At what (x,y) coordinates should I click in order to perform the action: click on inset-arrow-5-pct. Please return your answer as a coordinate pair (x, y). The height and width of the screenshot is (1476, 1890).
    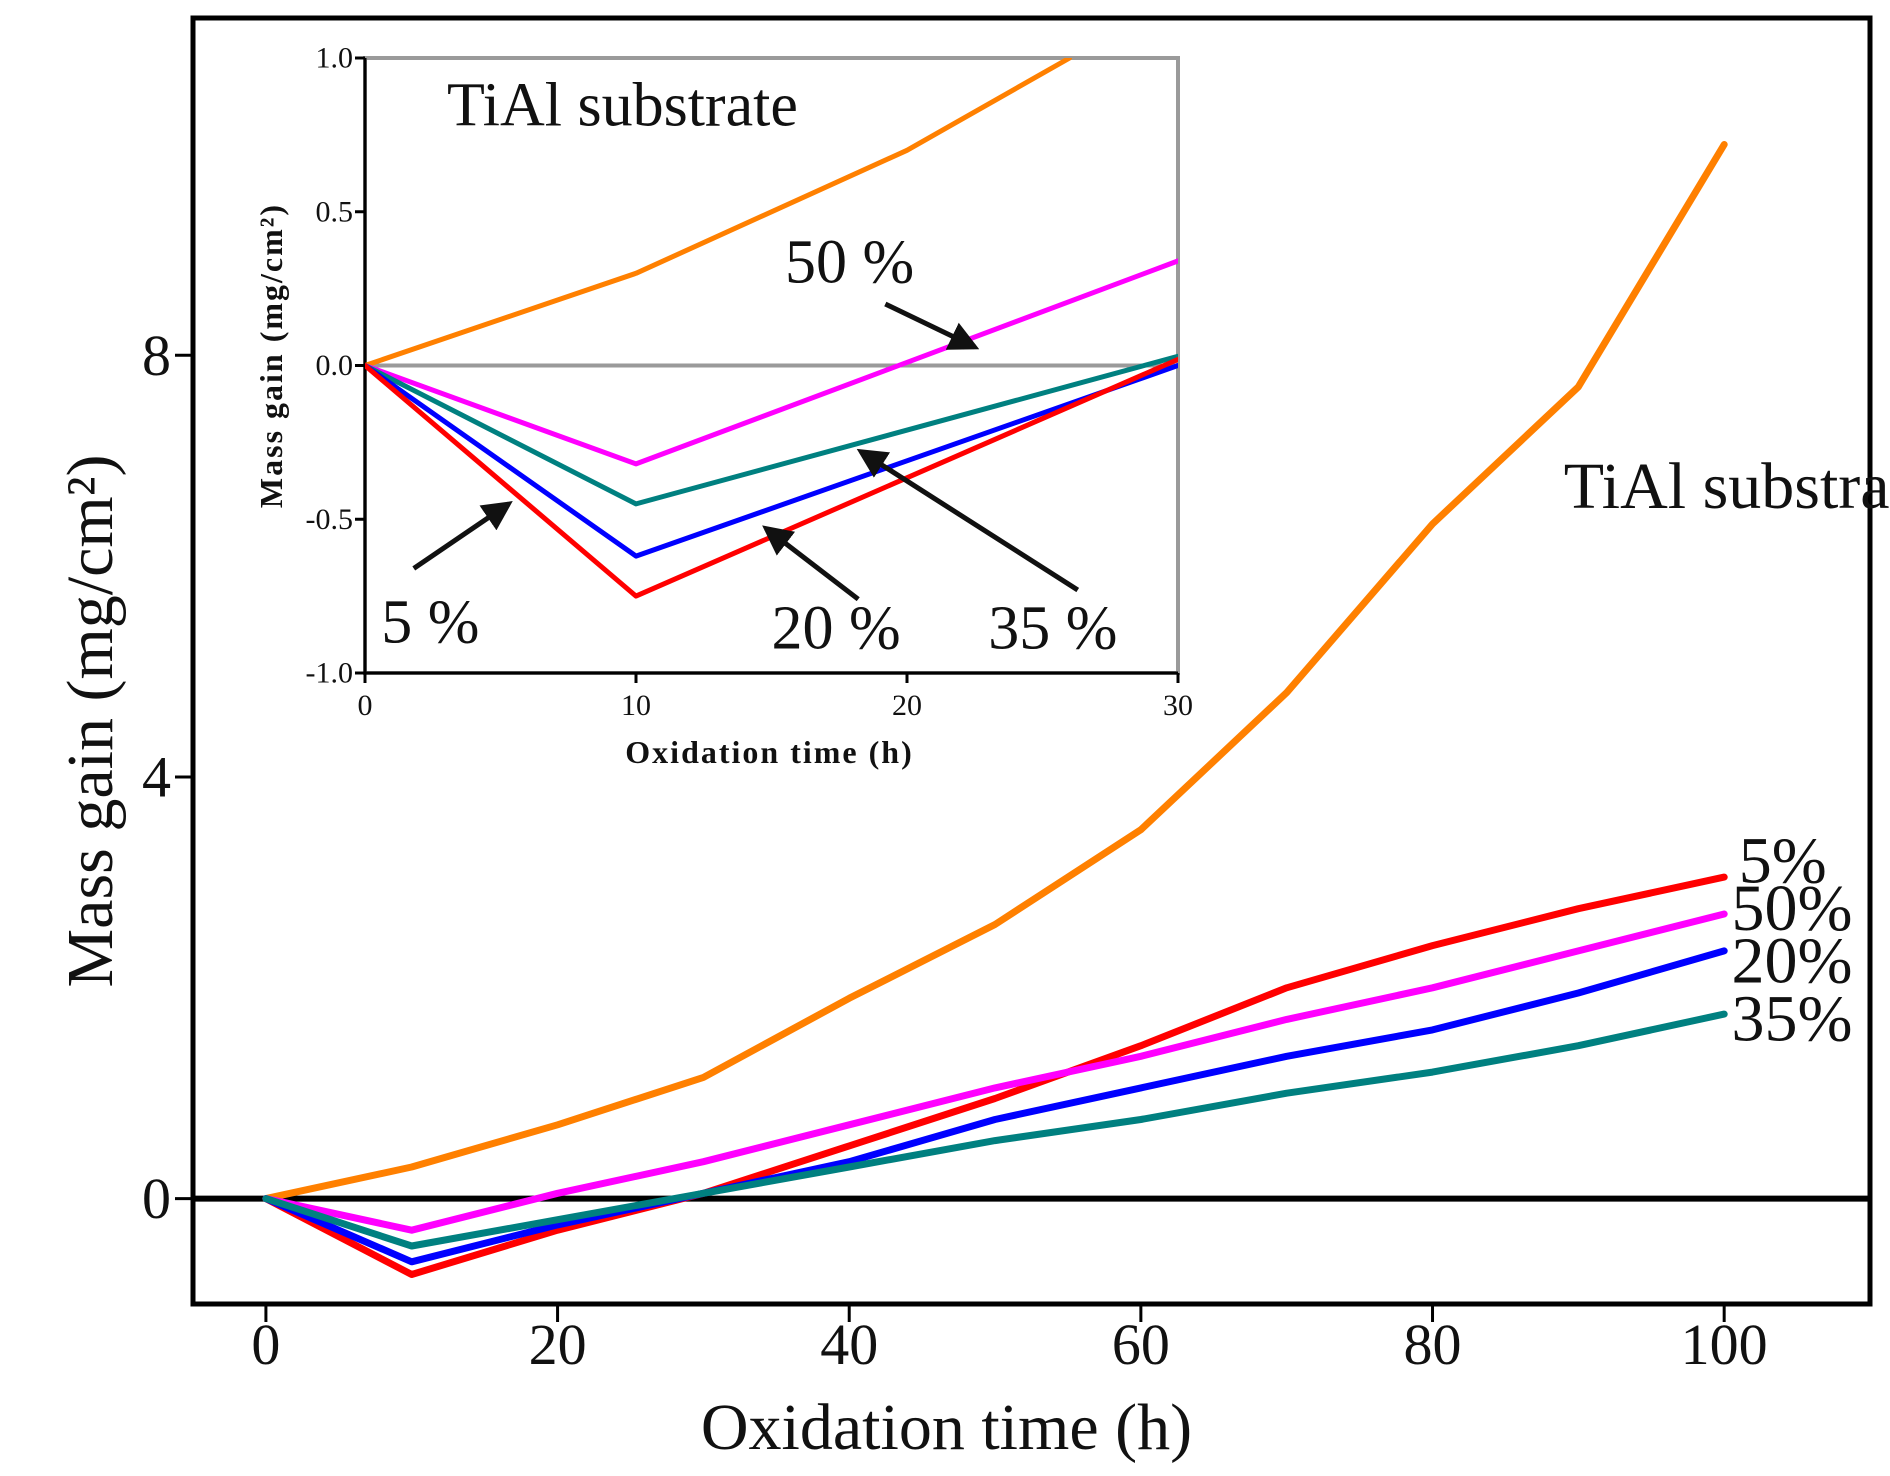
    Looking at the image, I should click on (462, 536).